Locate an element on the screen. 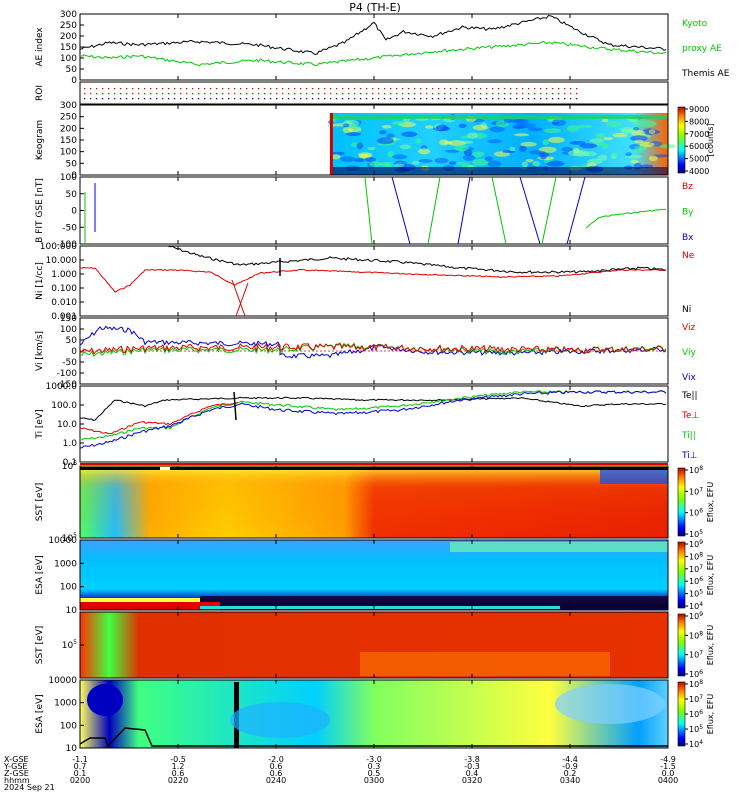  y-tick-label: 250 is located at coordinates (68, 26).